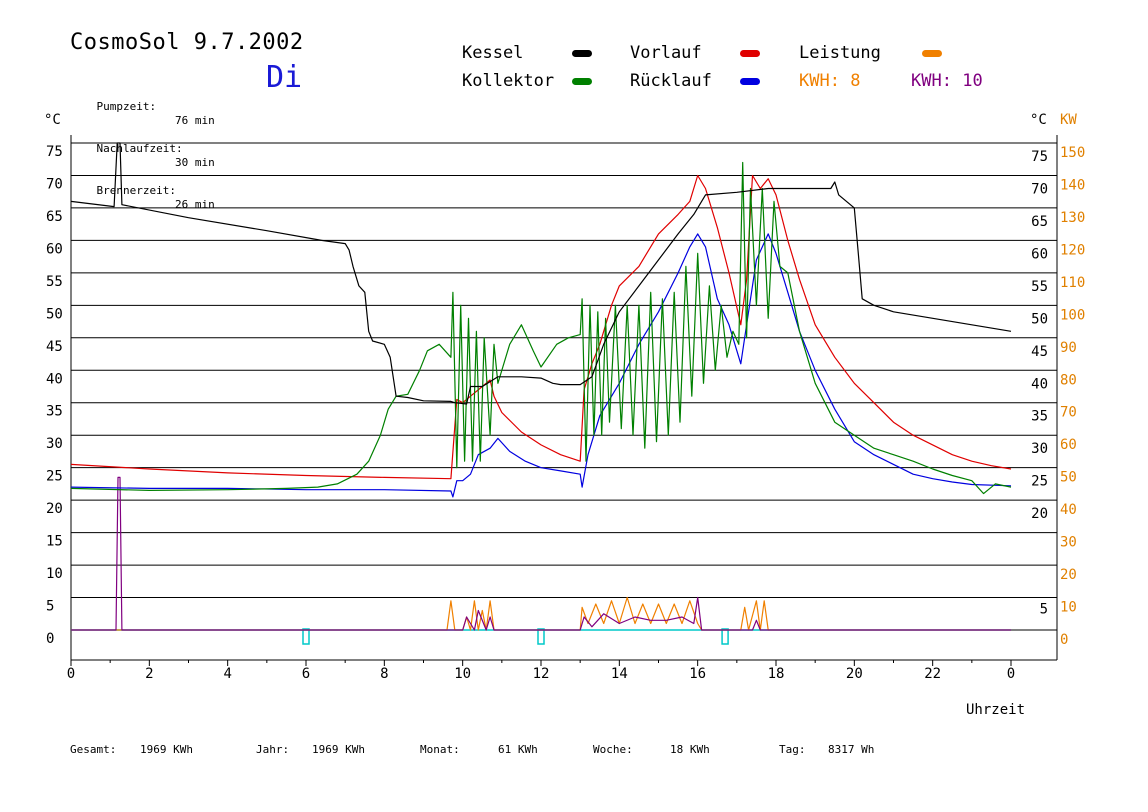  Describe the element at coordinates (508, 81) in the screenshot. I see `legend-label-kollektor: Kollektor` at that location.